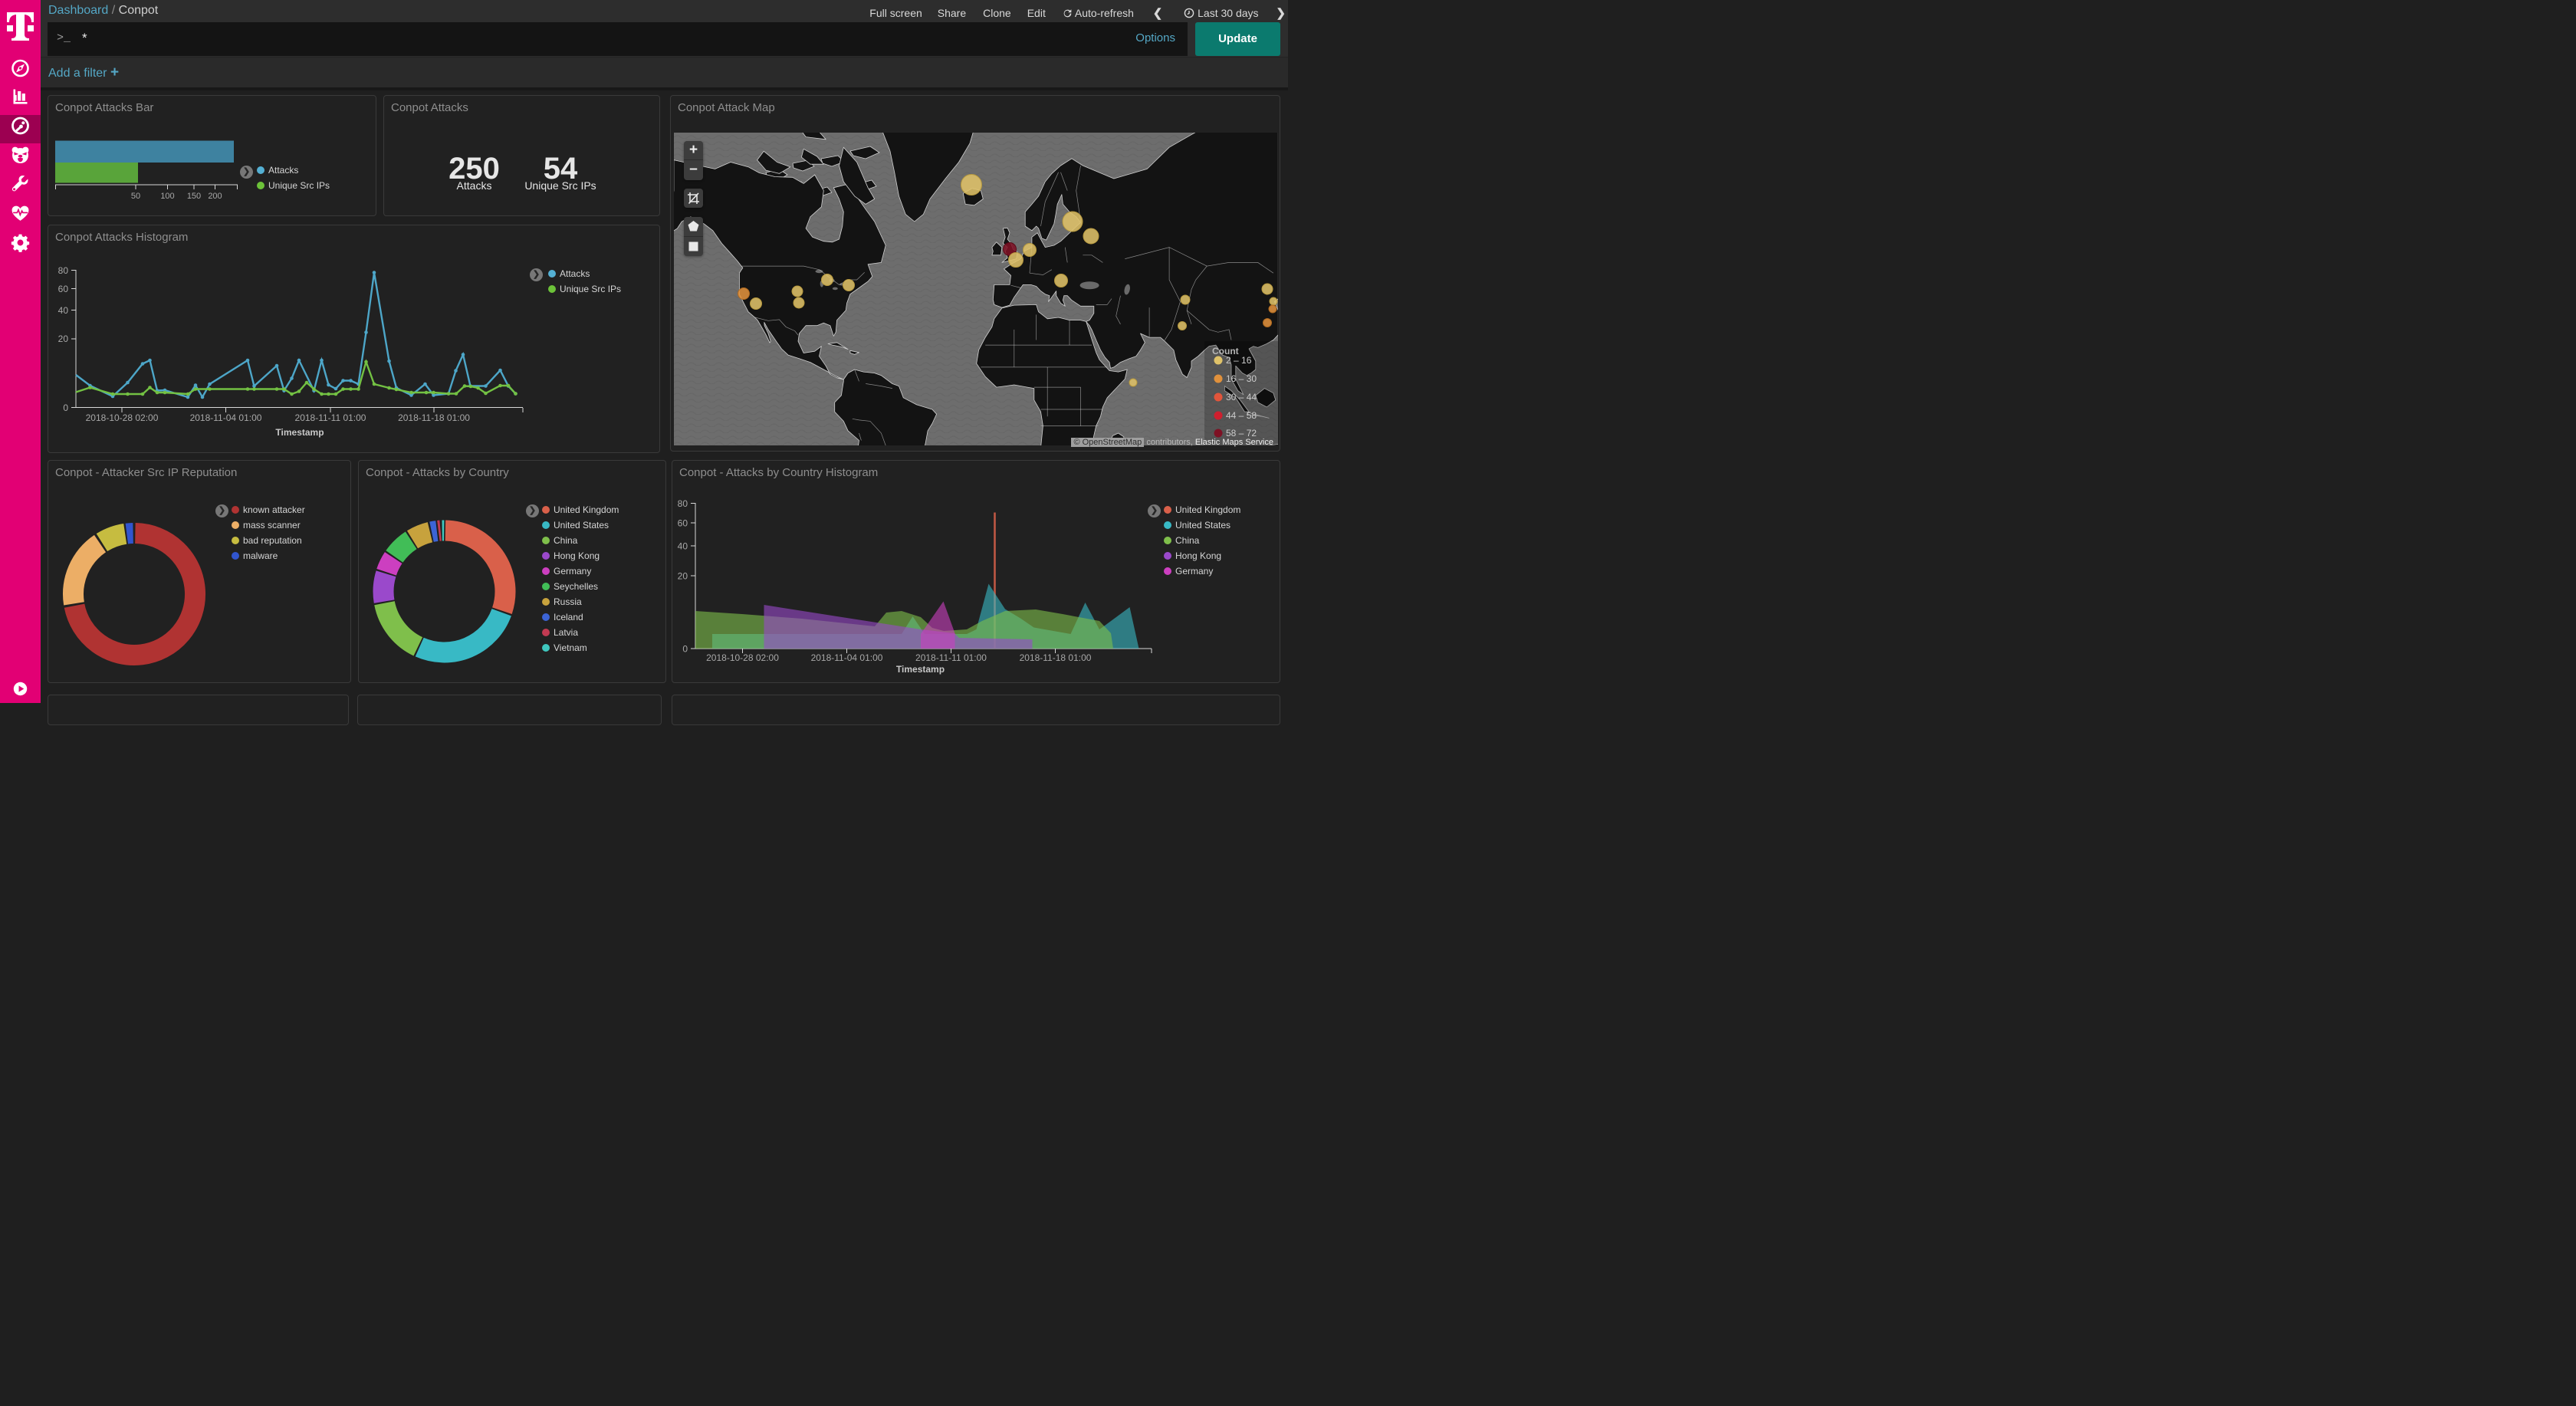  I want to click on svg-text: Count, so click(1225, 351).